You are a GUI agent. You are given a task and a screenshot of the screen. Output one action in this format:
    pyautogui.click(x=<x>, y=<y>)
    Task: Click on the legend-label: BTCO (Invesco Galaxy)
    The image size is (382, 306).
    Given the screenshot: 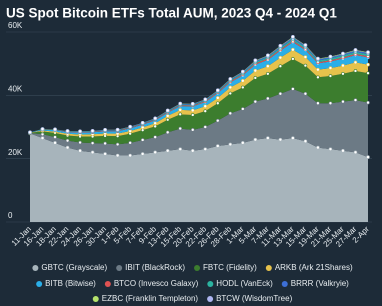 What is the action you would take?
    pyautogui.click(x=156, y=283)
    